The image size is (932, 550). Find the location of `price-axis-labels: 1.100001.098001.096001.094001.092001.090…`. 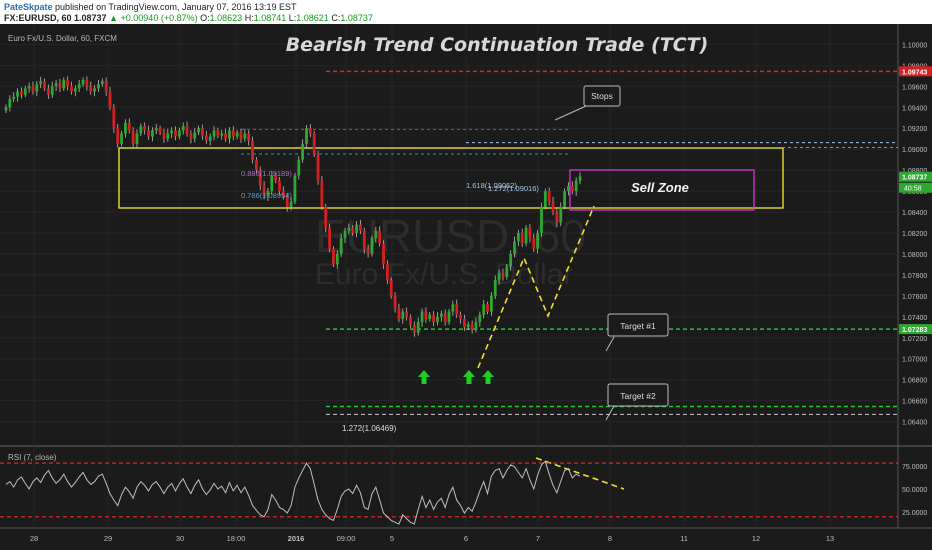

price-axis-labels: 1.100001.098001.096001.094001.092001.090… is located at coordinates (914, 234).